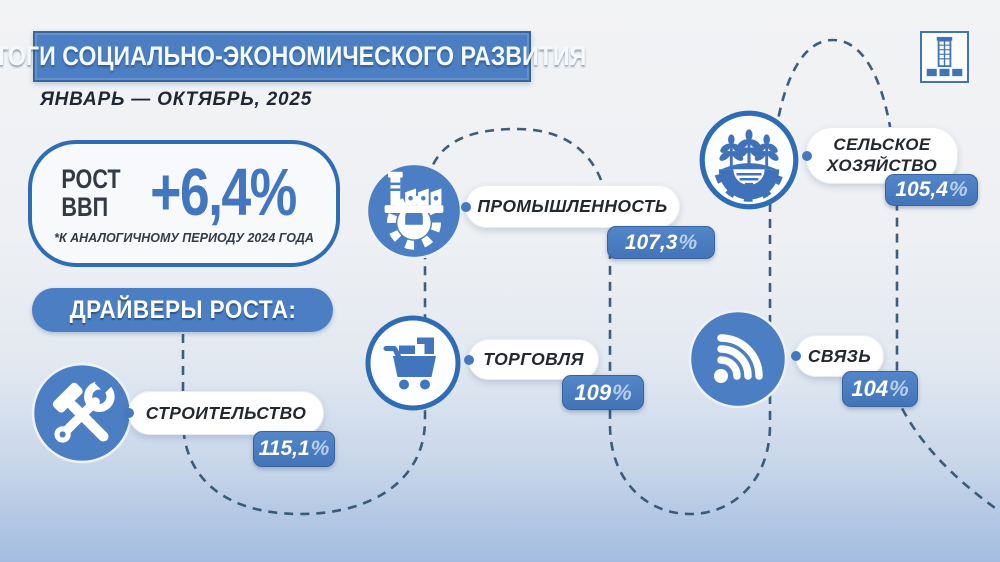 Image resolution: width=1000 pixels, height=562 pixels. What do you see at coordinates (284, 448) in the screenshot?
I see `sector-value: 115,1` at bounding box center [284, 448].